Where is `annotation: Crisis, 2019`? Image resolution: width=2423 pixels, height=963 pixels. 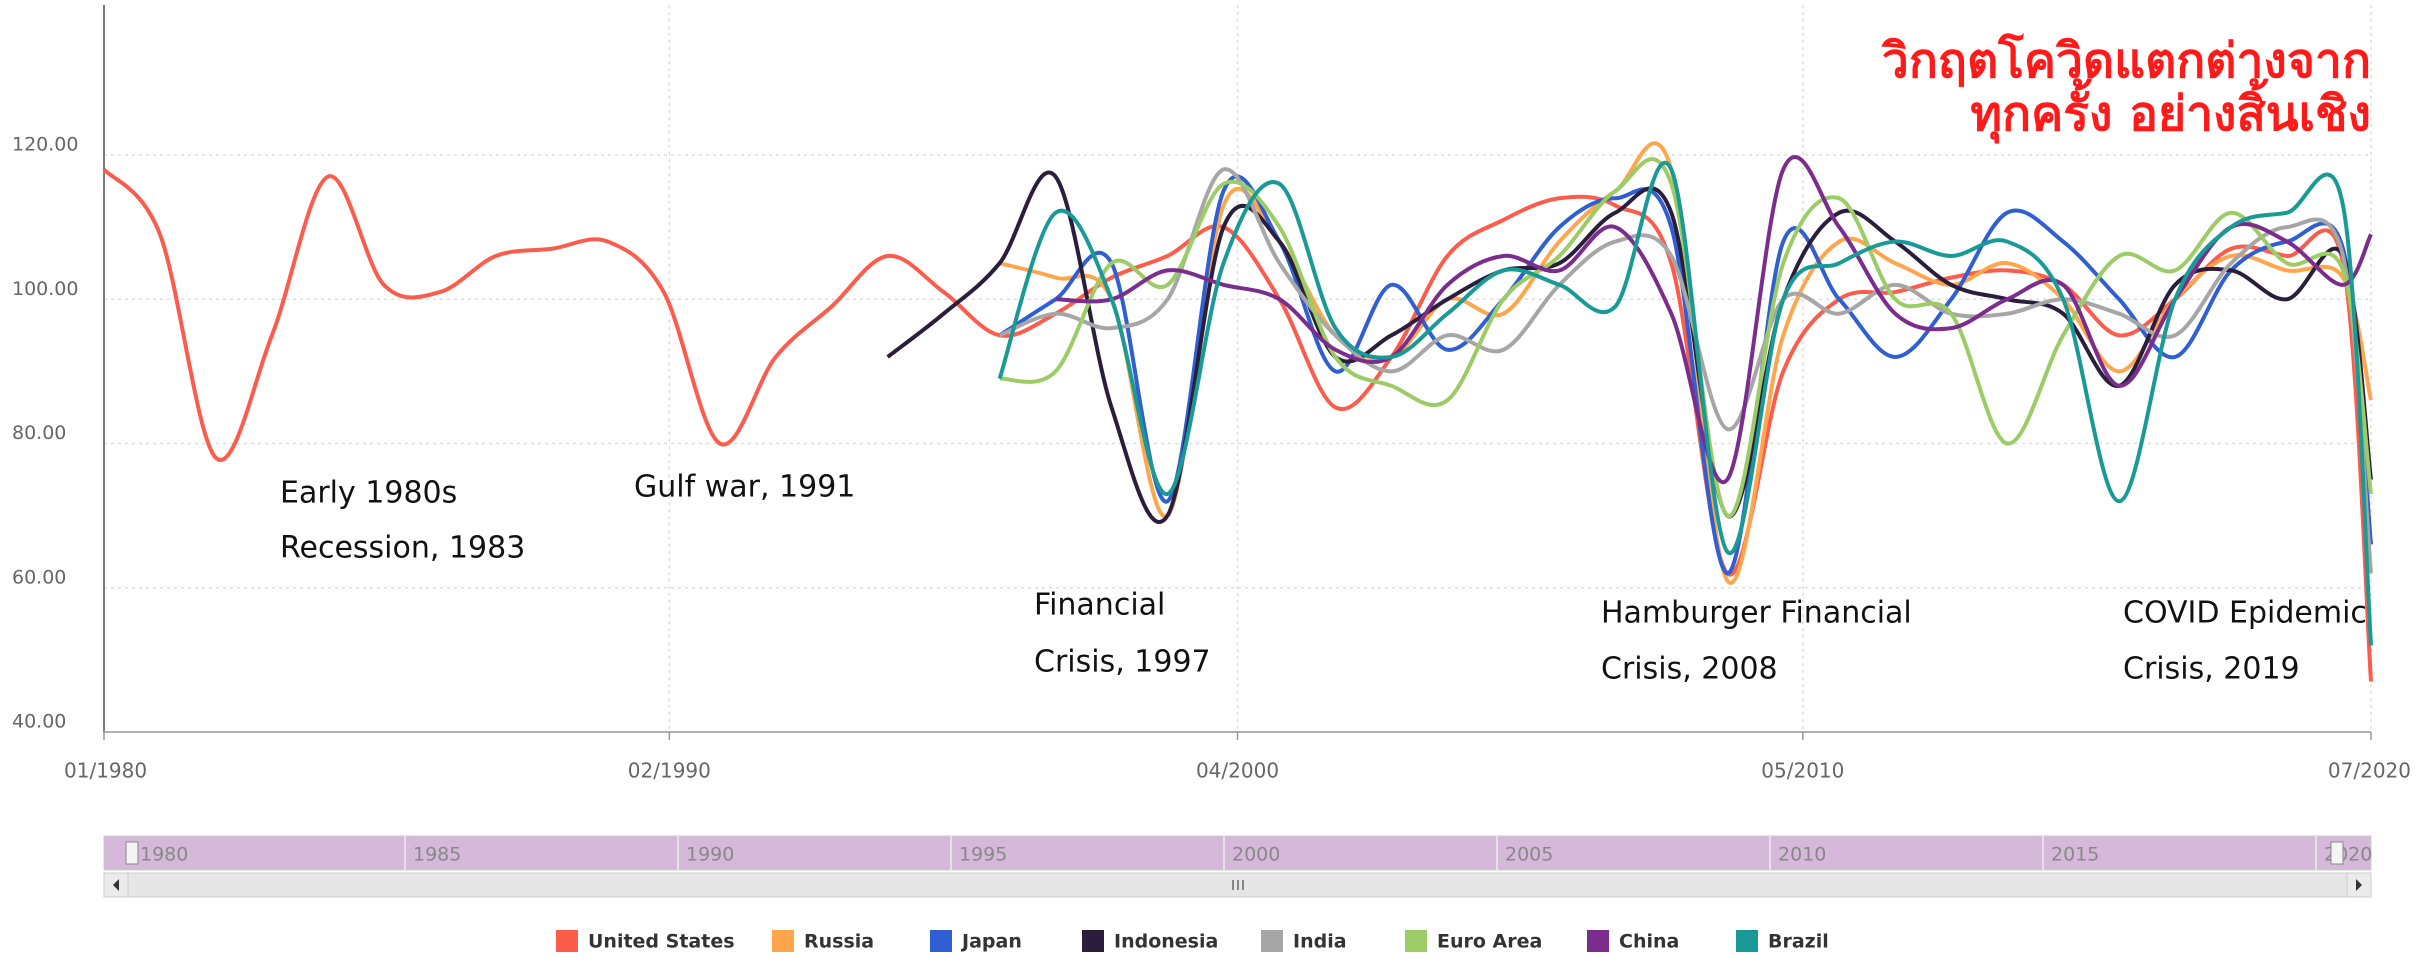 annotation: Crisis, 2019 is located at coordinates (2211, 669).